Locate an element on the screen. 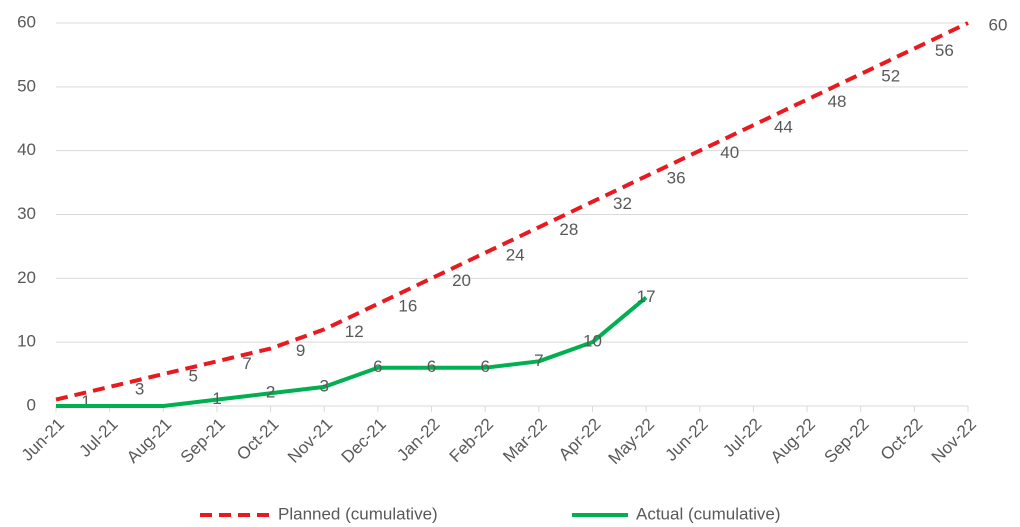 This screenshot has width=1020, height=527. x-tick-label: Jun-22 is located at coordinates (687, 440).